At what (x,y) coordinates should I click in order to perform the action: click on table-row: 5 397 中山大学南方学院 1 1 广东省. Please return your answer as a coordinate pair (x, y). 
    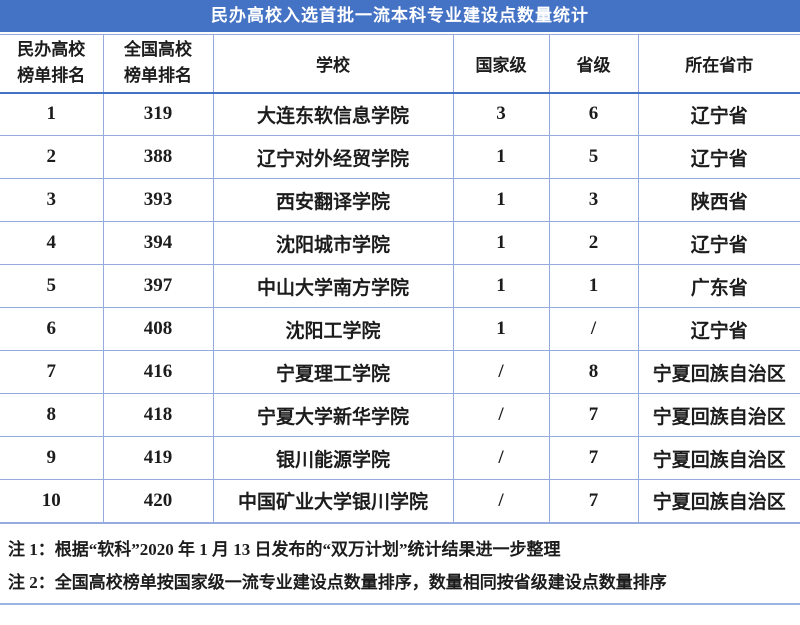
    Looking at the image, I should click on (400, 286).